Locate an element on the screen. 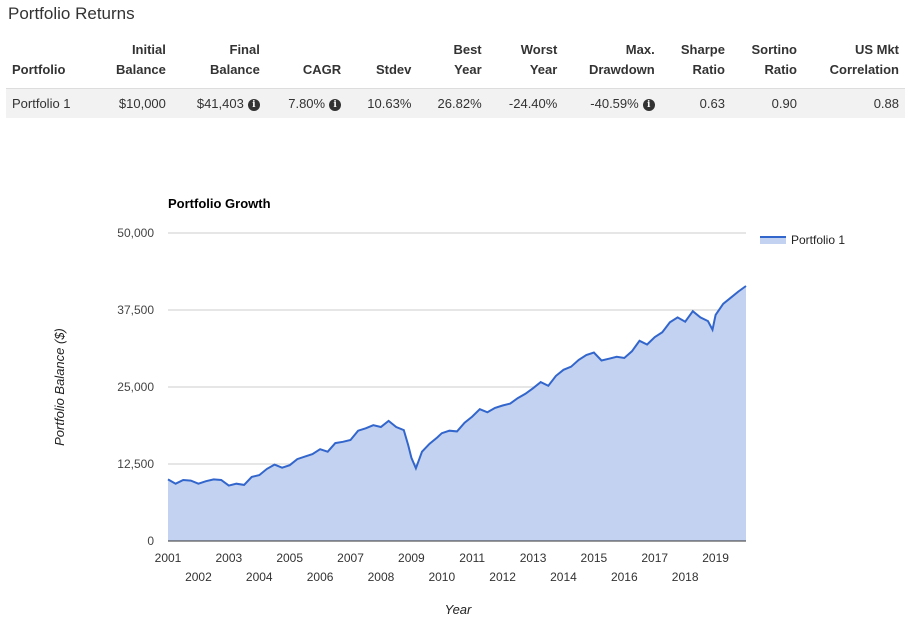 The width and height of the screenshot is (908, 631). x-tick-label: 2013 is located at coordinates (533, 558).